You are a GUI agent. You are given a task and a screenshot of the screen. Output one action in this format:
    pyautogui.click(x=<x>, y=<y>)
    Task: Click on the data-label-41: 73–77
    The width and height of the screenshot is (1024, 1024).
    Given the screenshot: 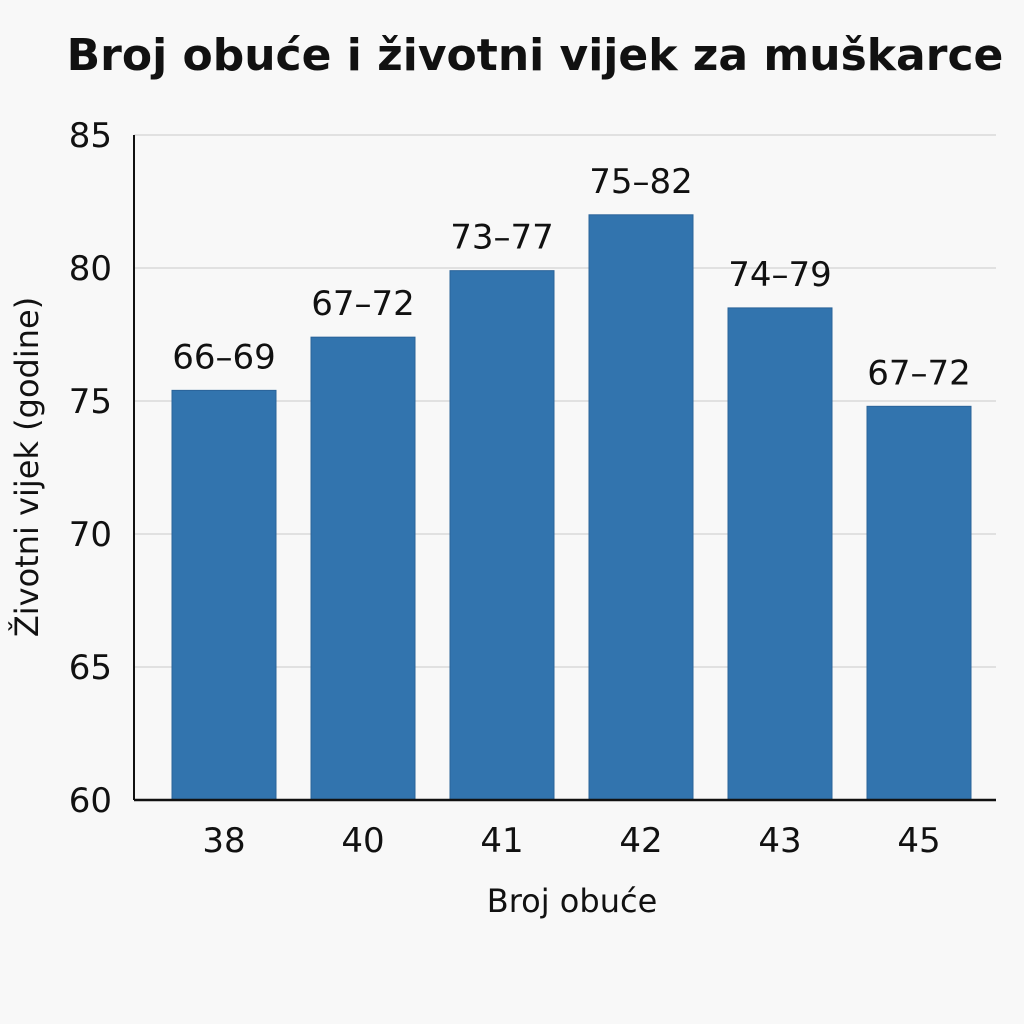 What is the action you would take?
    pyautogui.click(x=502, y=238)
    